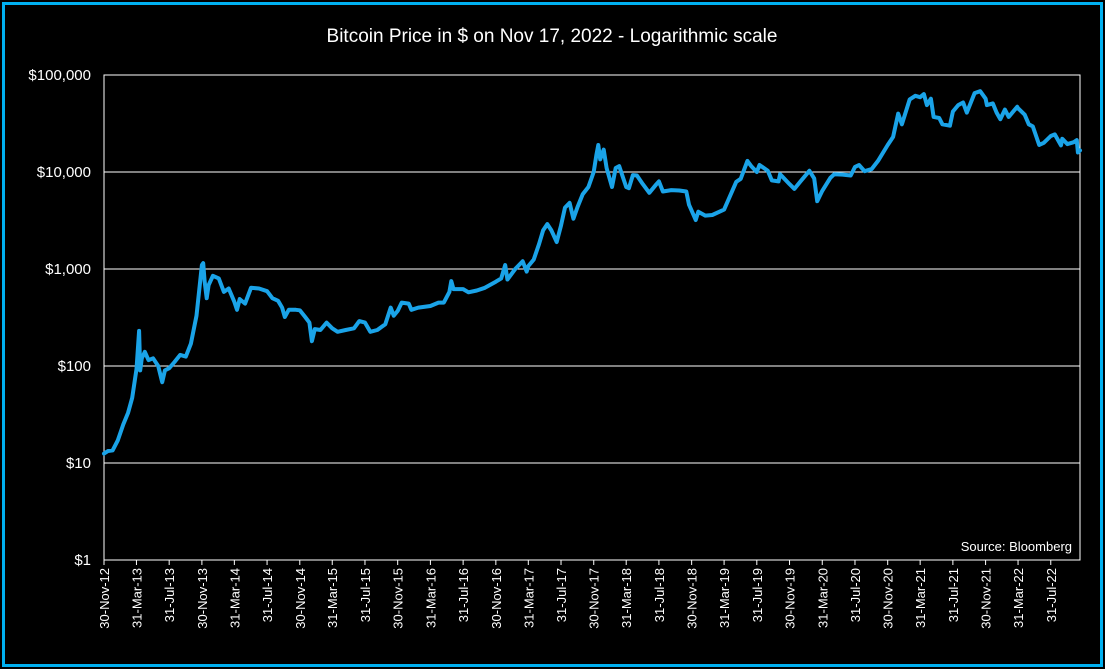  I want to click on x-tick-label: 30-Nov-16, so click(496, 598).